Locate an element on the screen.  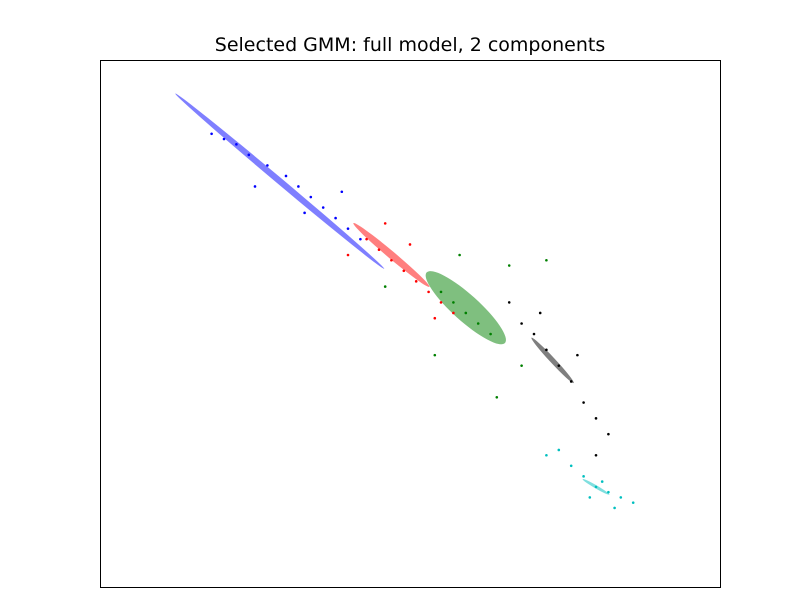
series-red is located at coordinates (400, 271).